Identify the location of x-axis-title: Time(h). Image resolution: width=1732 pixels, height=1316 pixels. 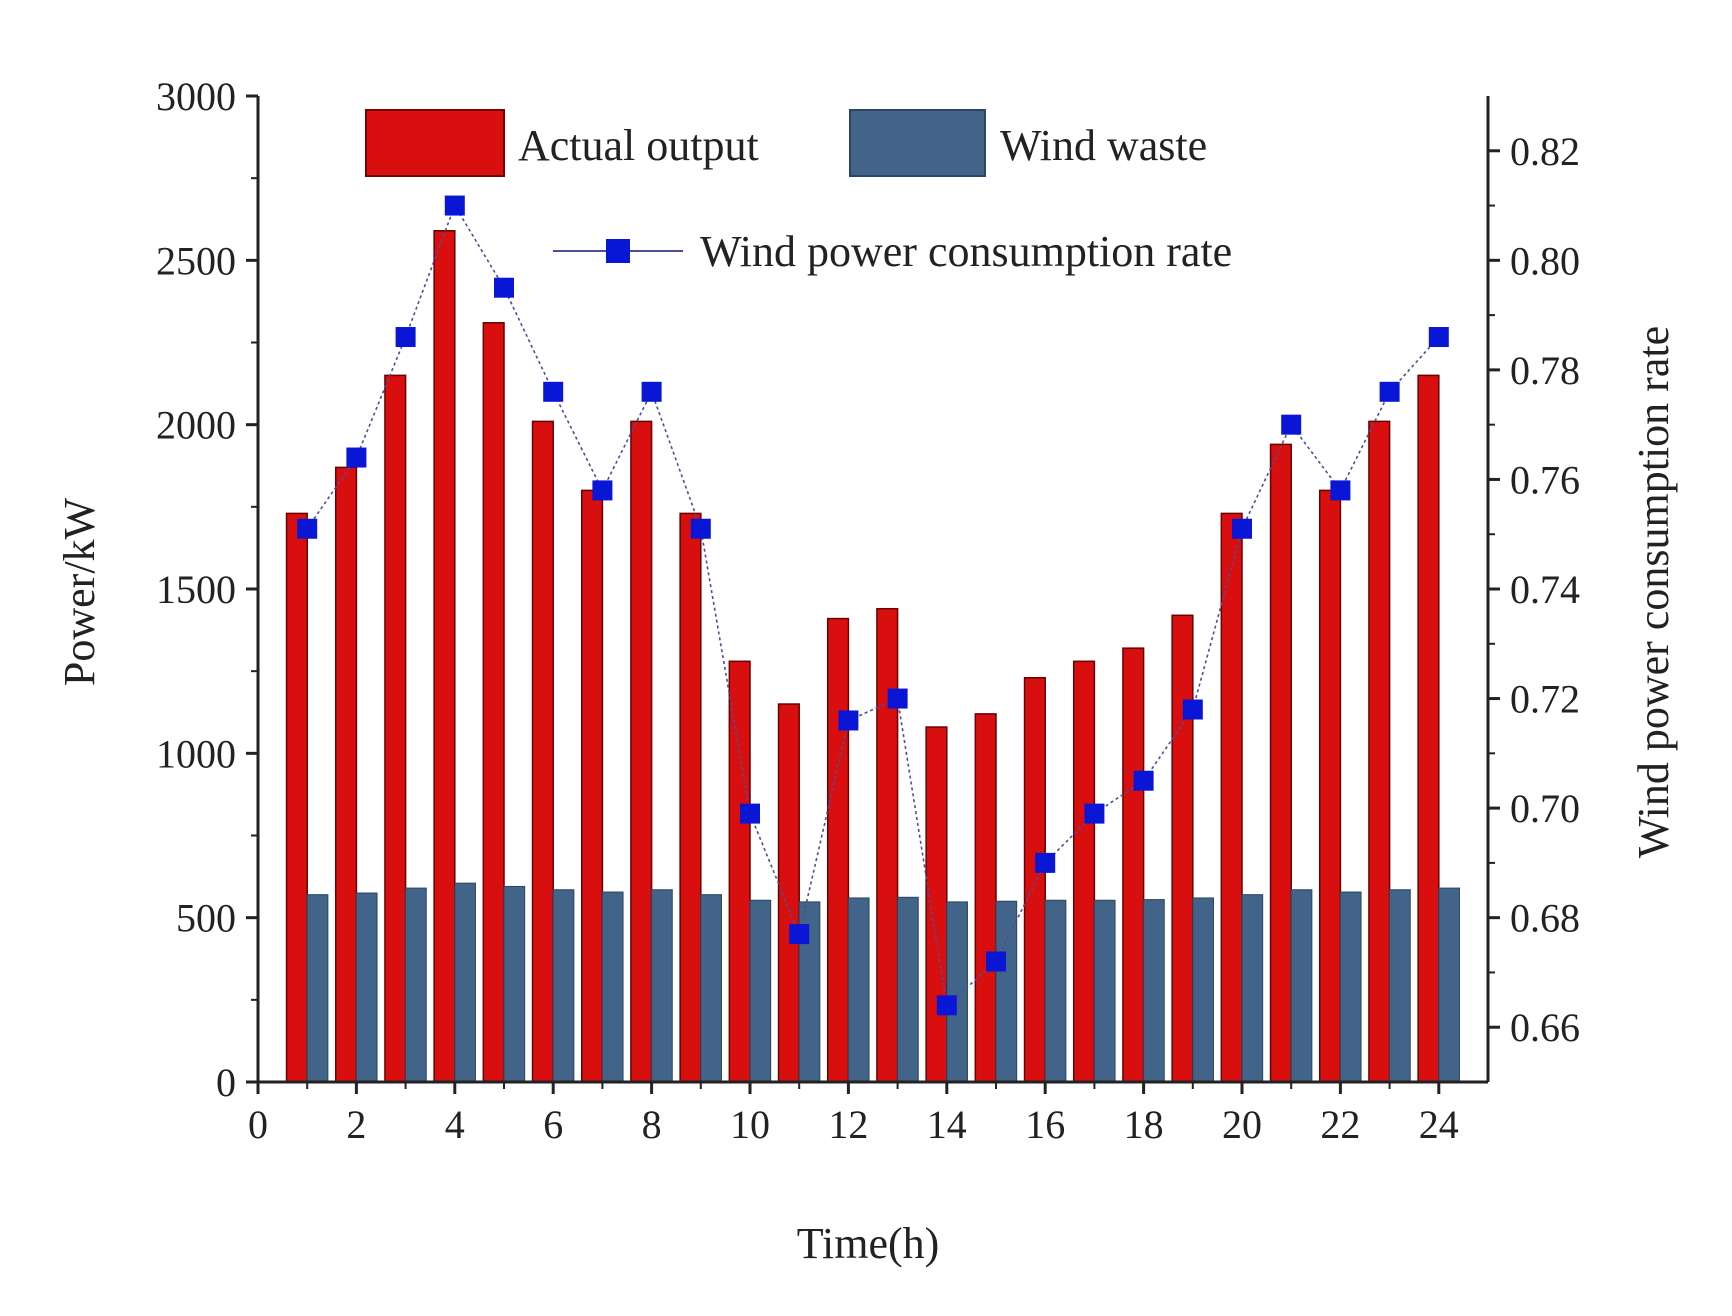
(868, 1243).